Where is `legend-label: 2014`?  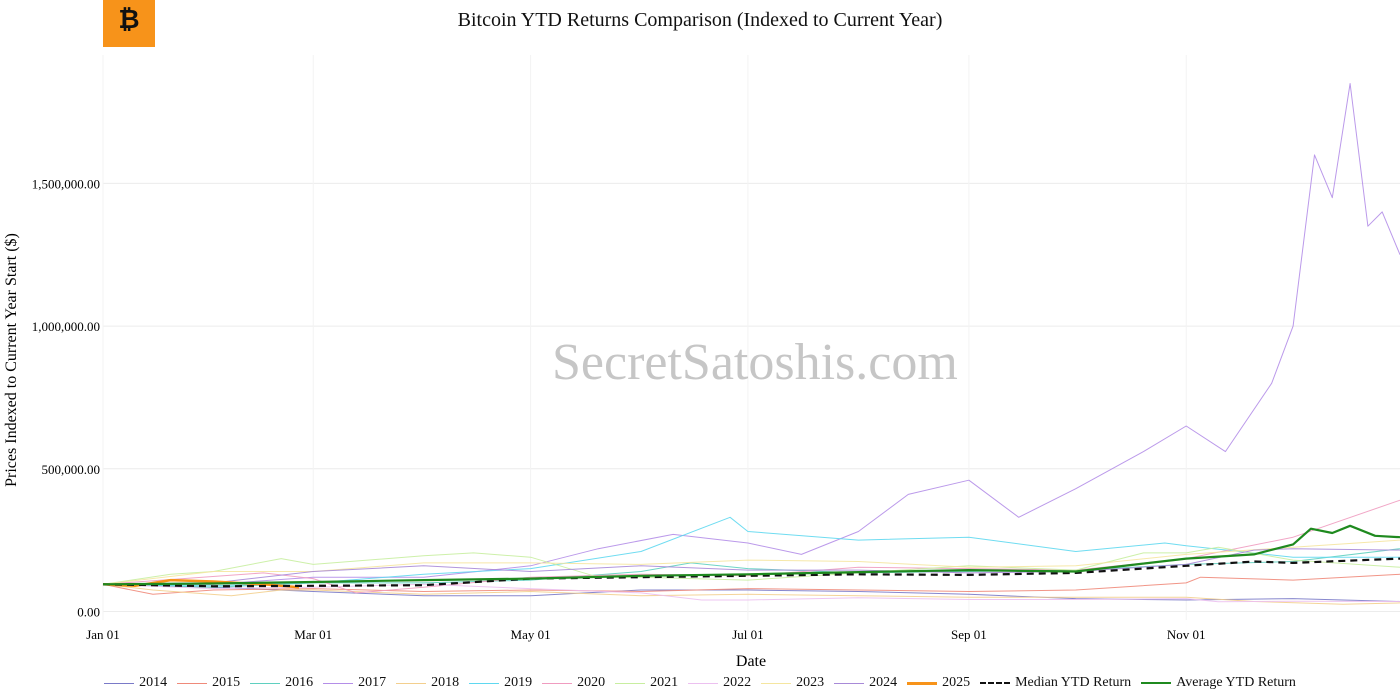
legend-label: 2014 is located at coordinates (153, 682).